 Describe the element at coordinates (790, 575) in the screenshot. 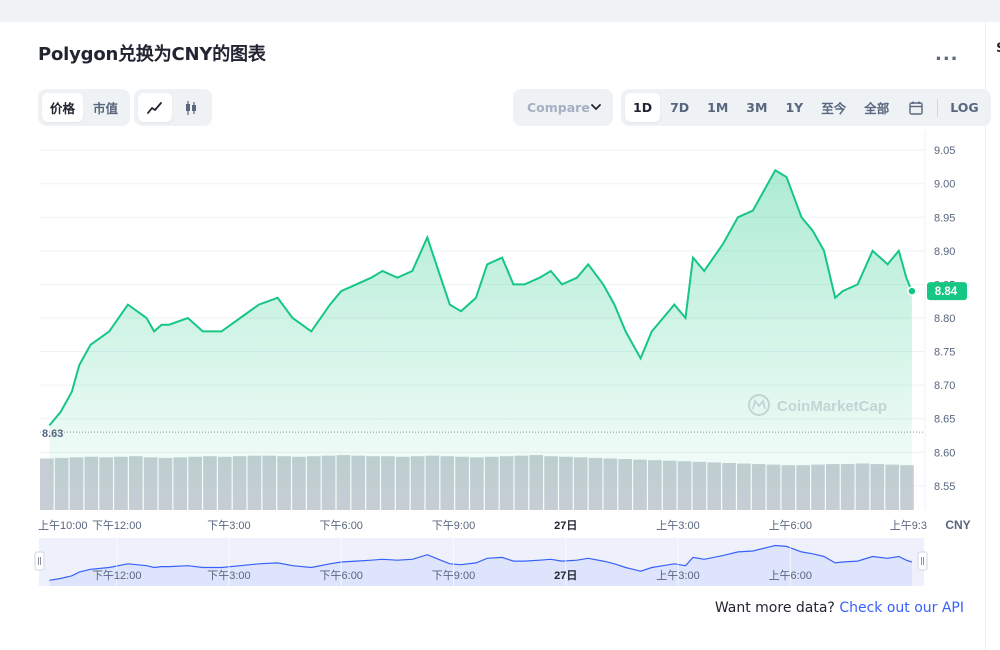

I see `navigator-tick-label: 上午6:00` at that location.